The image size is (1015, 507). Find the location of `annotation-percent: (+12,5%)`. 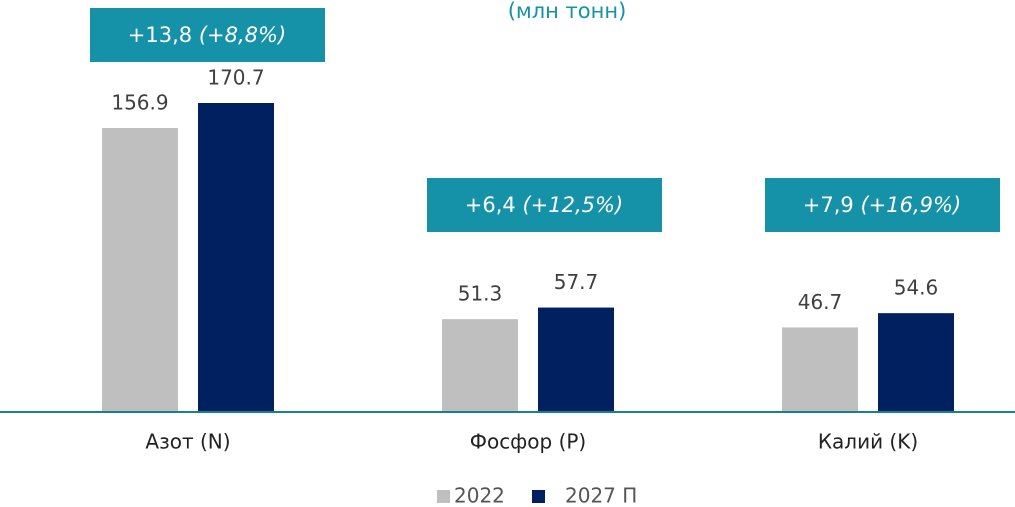

annotation-percent: (+12,5%) is located at coordinates (572, 205).